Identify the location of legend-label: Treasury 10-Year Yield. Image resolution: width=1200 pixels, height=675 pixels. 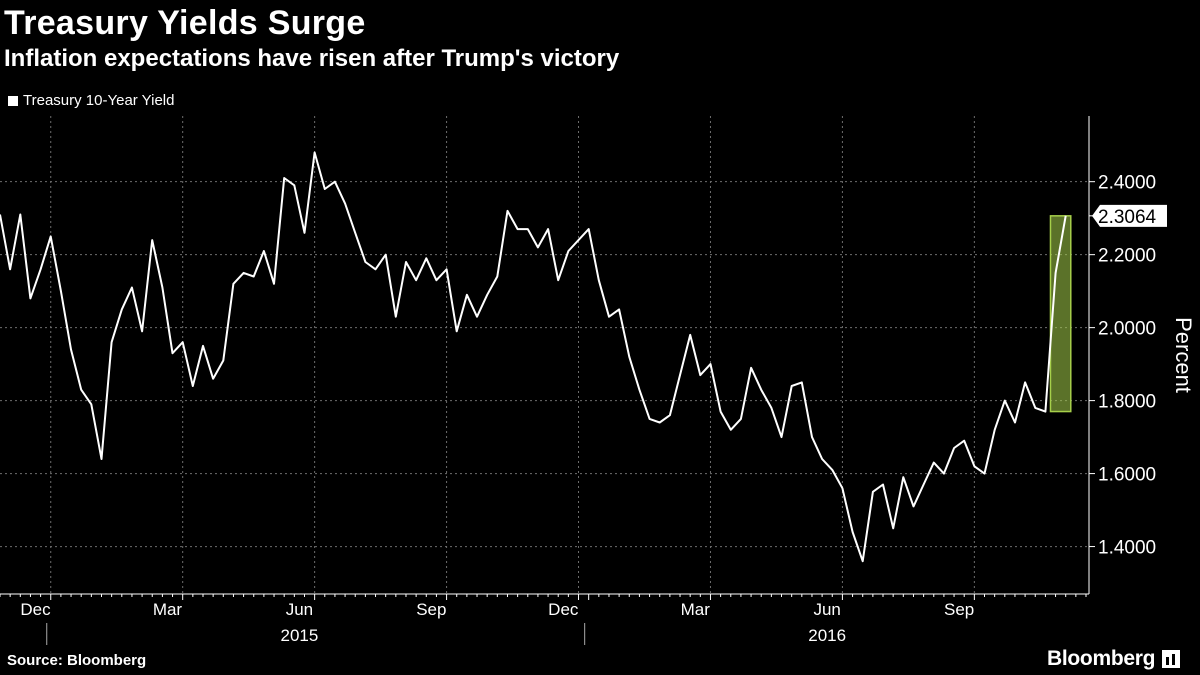
(99, 100).